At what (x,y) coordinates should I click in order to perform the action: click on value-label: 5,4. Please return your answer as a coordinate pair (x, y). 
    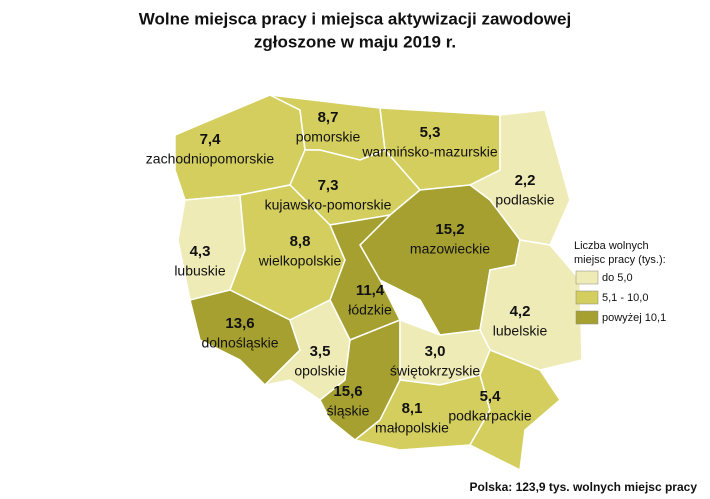
    Looking at the image, I should click on (491, 396).